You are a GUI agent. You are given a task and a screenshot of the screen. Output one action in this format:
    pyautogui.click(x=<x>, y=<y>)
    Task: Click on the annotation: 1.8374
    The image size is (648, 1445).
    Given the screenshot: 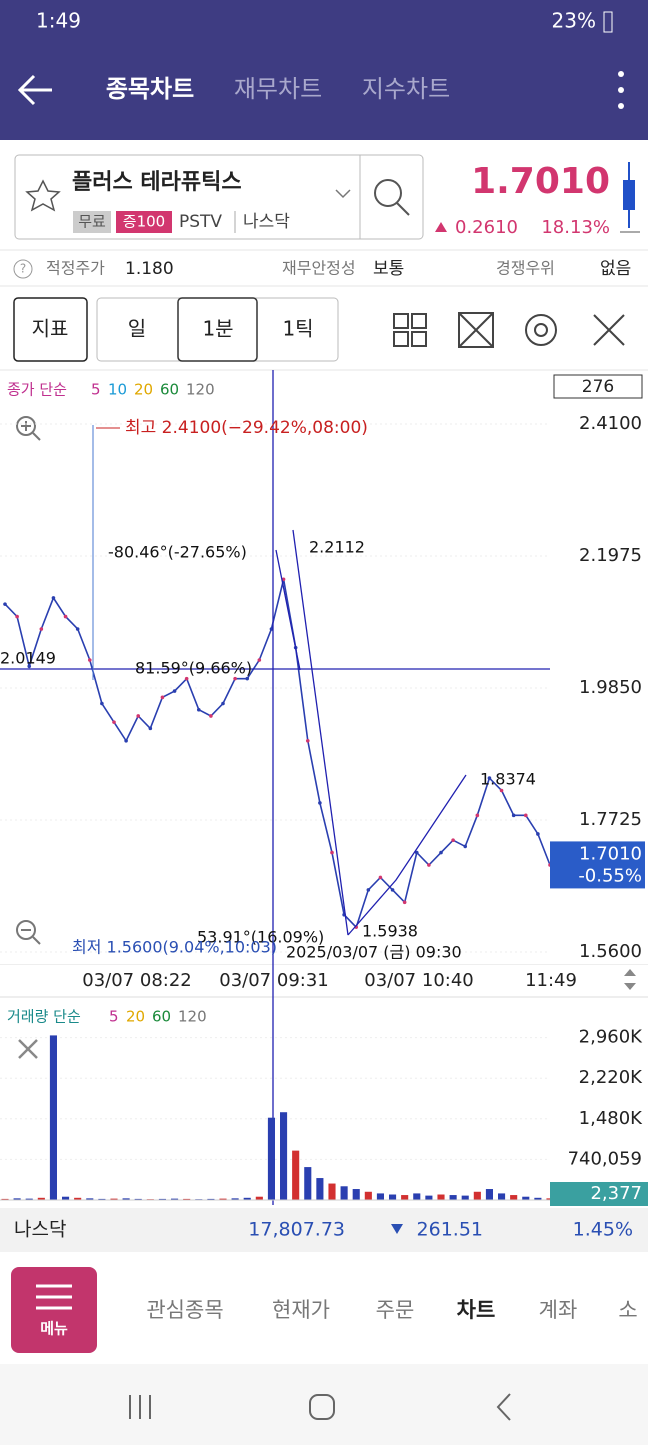 What is the action you would take?
    pyautogui.click(x=508, y=779)
    